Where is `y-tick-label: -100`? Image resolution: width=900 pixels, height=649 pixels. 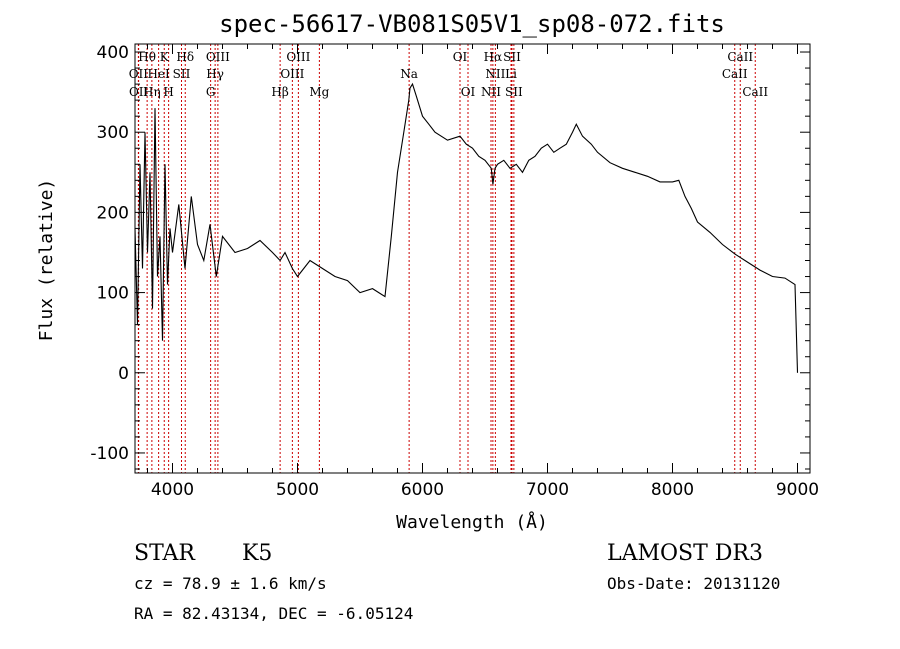
y-tick-label: -100 is located at coordinates (109, 454).